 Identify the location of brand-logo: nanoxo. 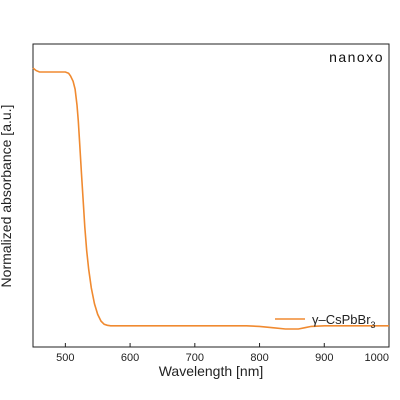
(356, 57).